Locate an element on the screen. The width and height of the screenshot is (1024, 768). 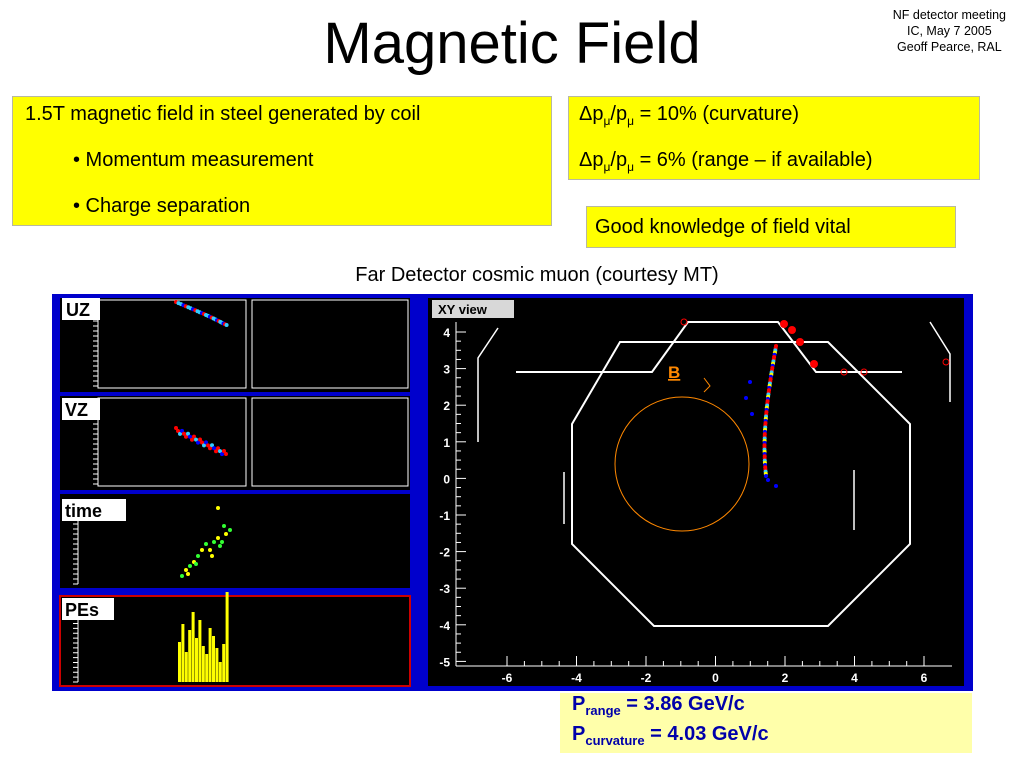
meeting-name: NF detector meeting is located at coordinates (949, 15).